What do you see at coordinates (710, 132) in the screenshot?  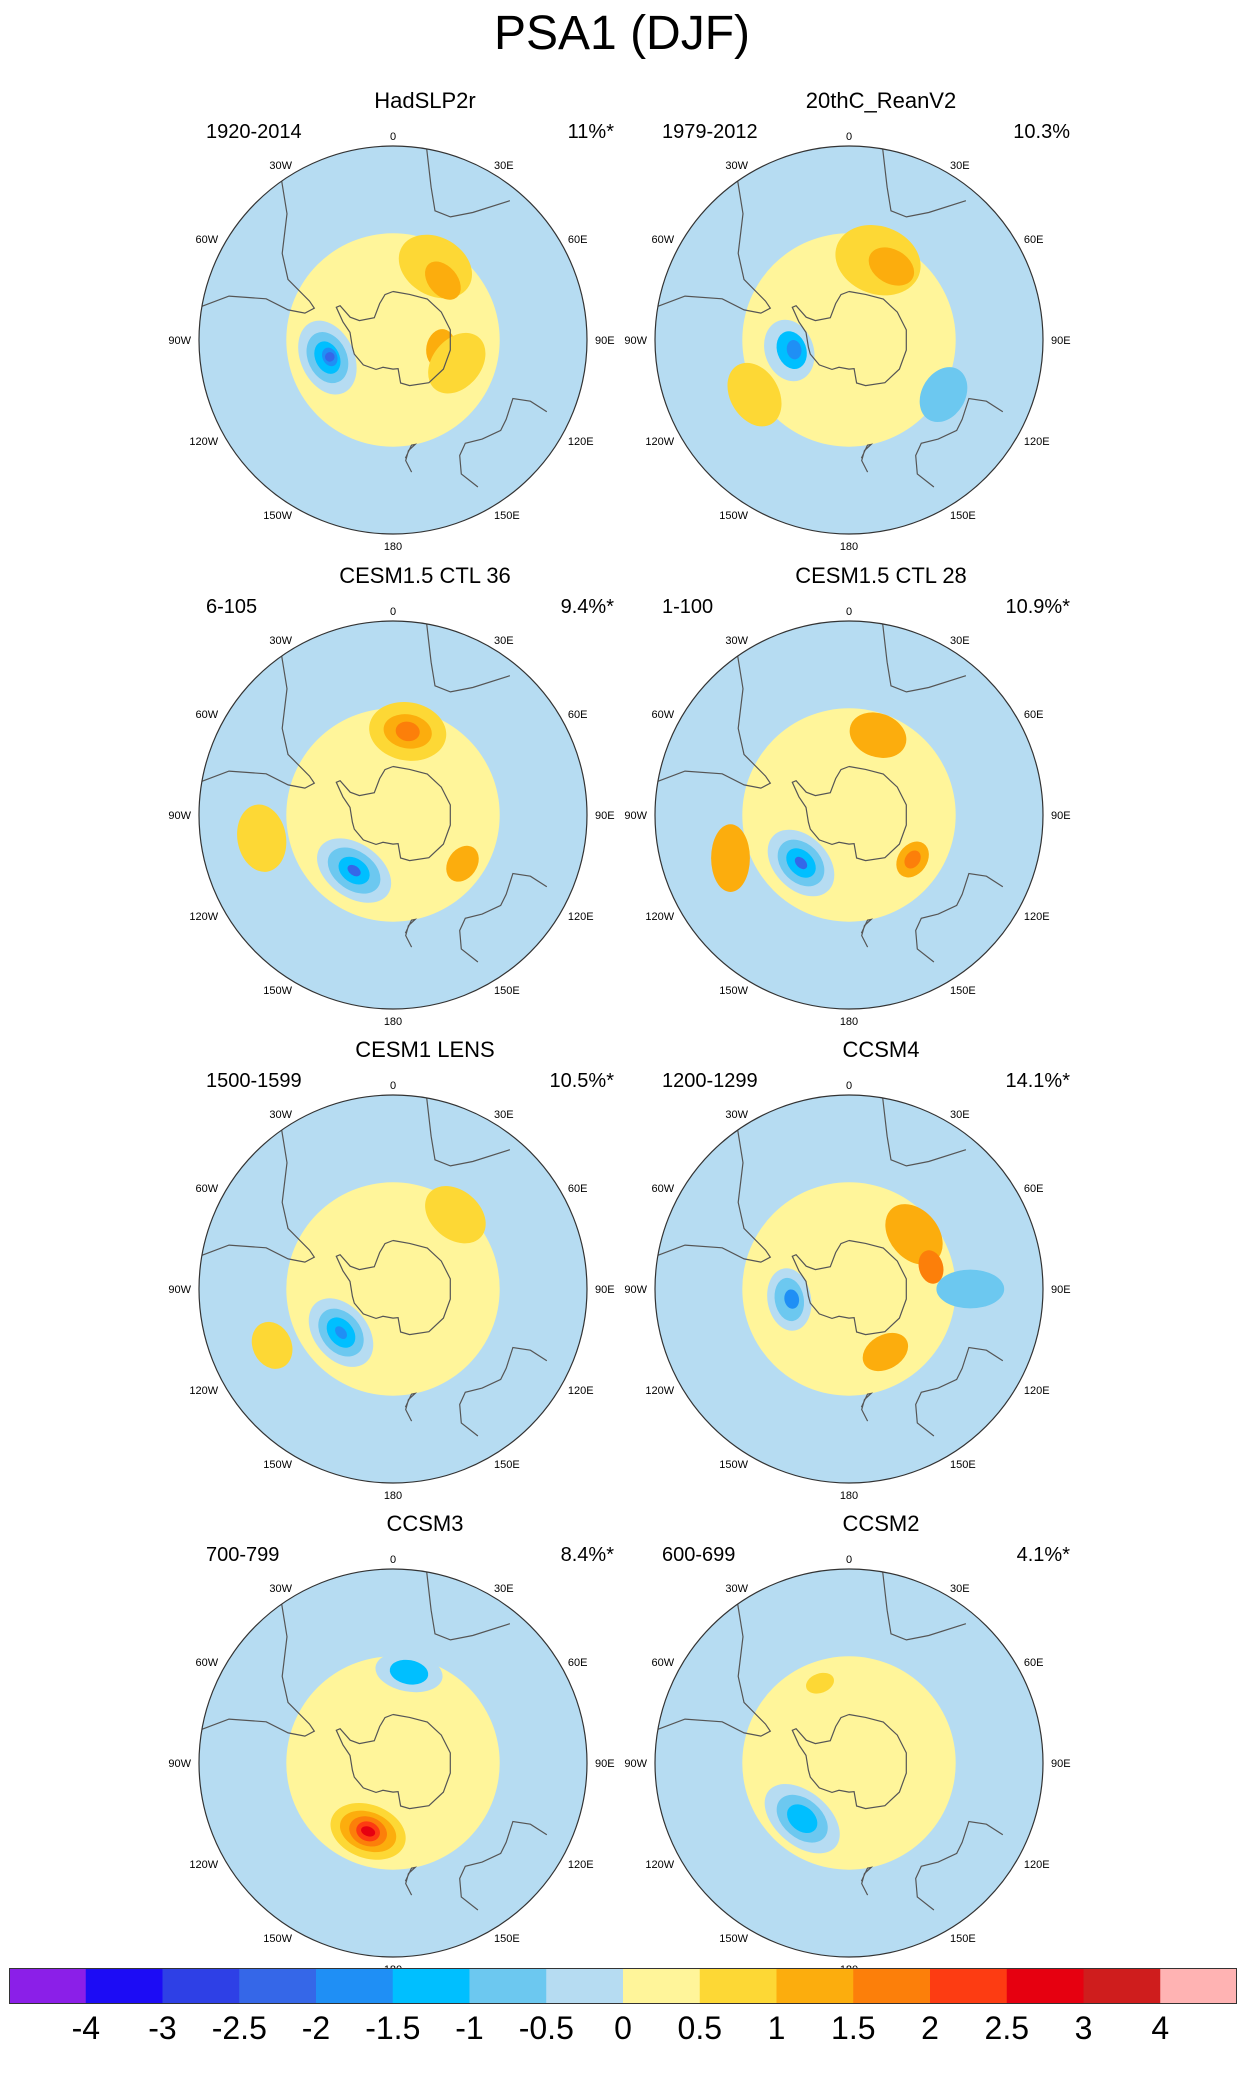 I see `panel-years: 1979-2012` at bounding box center [710, 132].